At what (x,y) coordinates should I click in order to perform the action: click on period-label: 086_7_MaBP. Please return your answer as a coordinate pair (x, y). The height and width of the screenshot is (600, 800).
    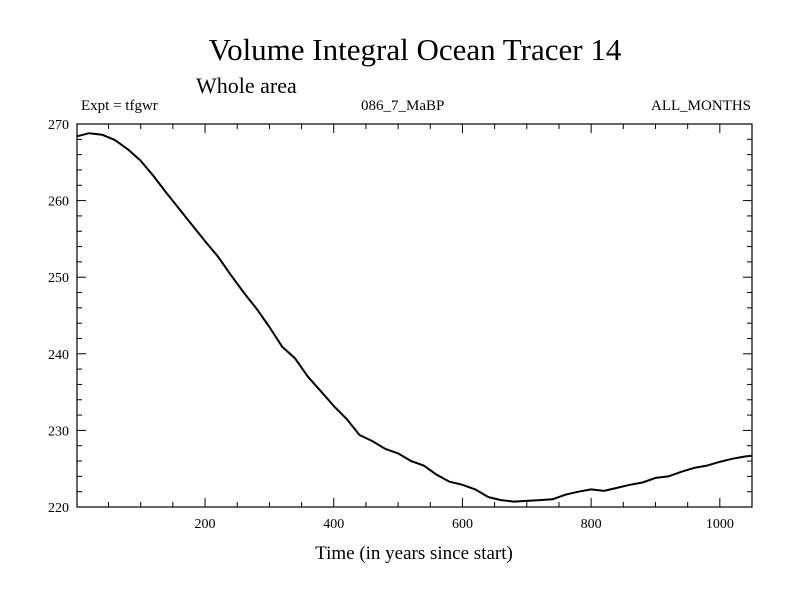
    Looking at the image, I should click on (402, 106).